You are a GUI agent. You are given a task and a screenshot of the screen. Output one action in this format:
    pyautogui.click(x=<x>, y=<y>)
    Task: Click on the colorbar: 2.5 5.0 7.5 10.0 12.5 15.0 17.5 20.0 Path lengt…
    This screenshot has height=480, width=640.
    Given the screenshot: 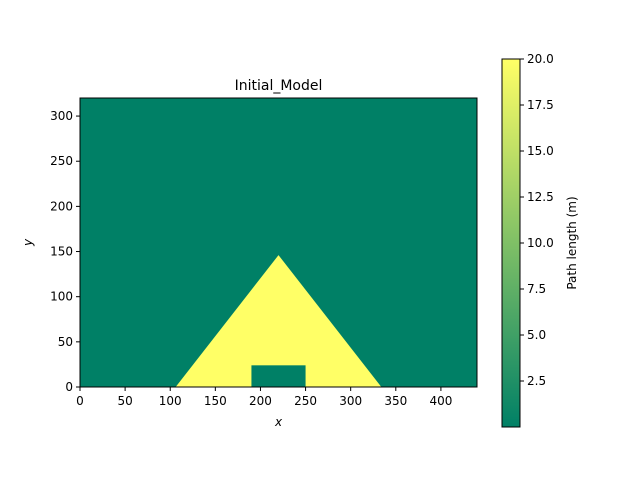 What is the action you would take?
    pyautogui.click(x=540, y=240)
    